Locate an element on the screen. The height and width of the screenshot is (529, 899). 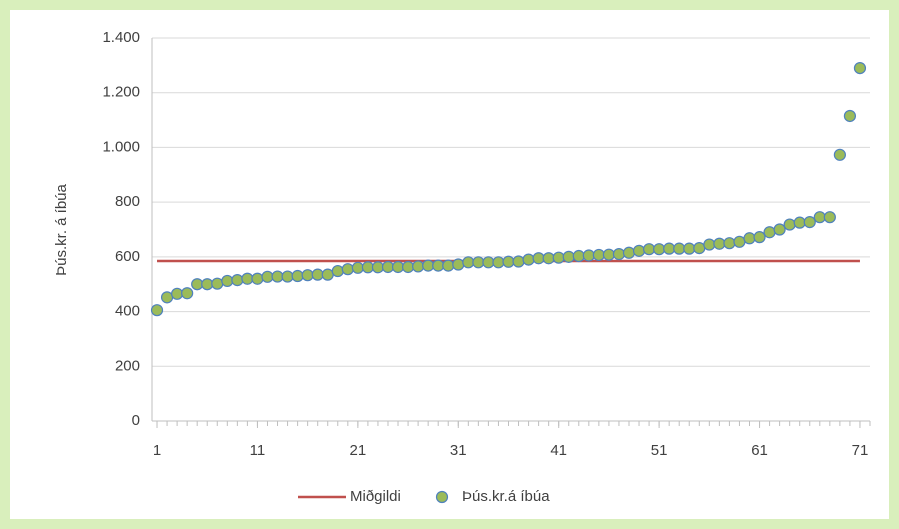
x-tick-label: 71 is located at coordinates (860, 450).